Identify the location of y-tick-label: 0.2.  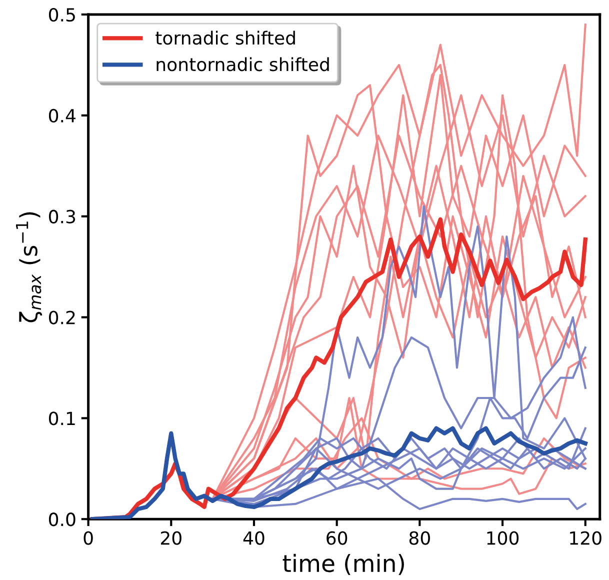
(61, 317).